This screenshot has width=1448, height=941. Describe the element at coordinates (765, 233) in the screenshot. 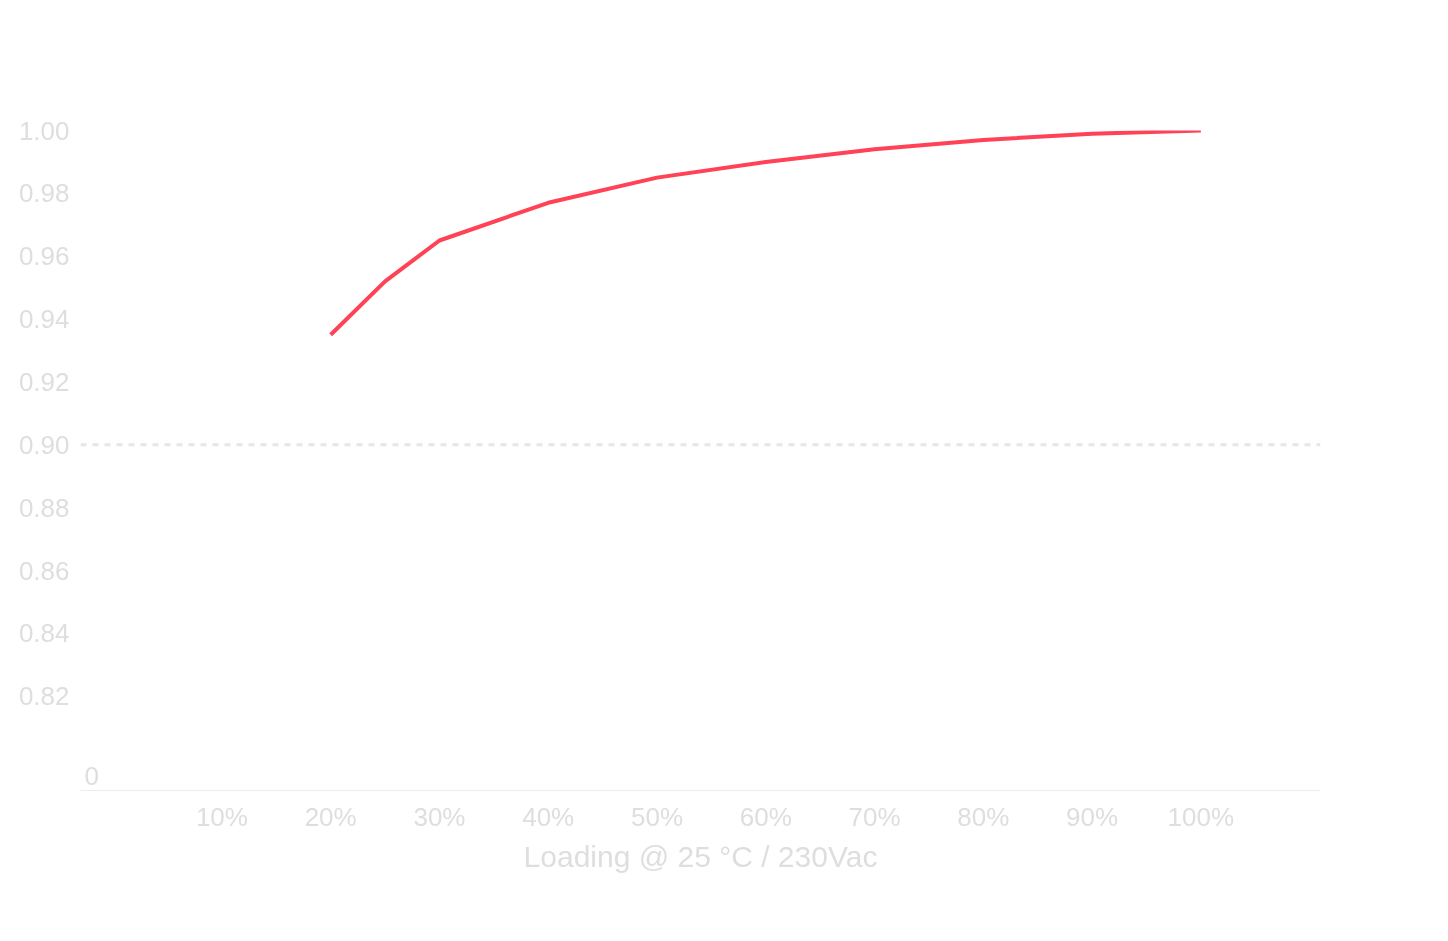

I see `line-series` at that location.